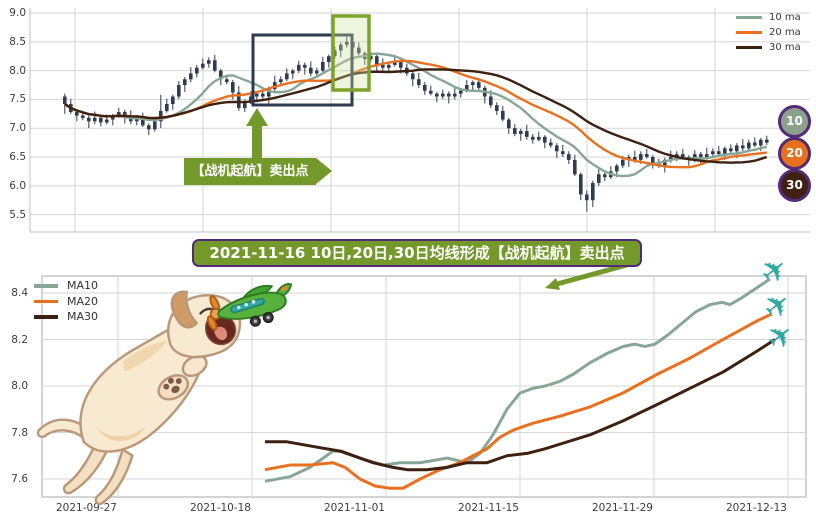 The image size is (816, 520). I want to click on ma30-badge: 30, so click(794, 185).